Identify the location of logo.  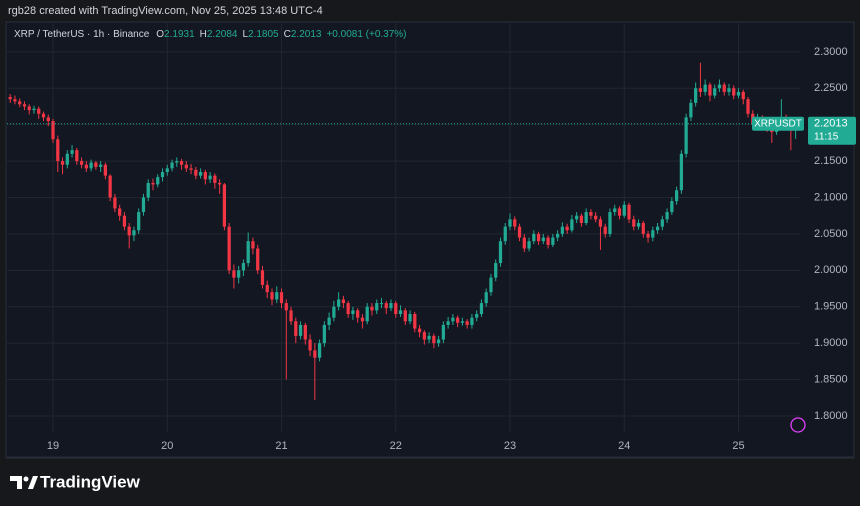
(24, 482).